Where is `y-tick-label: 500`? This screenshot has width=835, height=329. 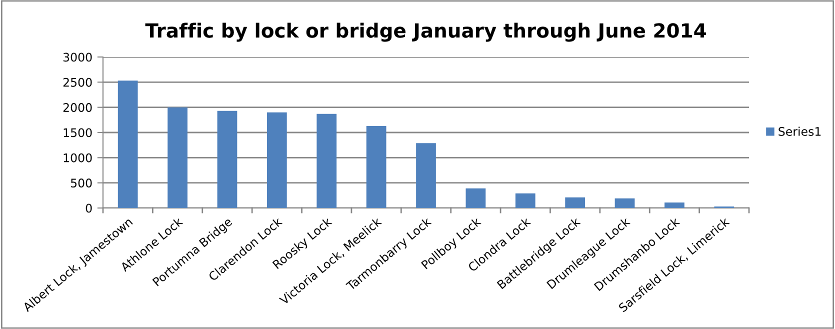 y-tick-label: 500 is located at coordinates (81, 183).